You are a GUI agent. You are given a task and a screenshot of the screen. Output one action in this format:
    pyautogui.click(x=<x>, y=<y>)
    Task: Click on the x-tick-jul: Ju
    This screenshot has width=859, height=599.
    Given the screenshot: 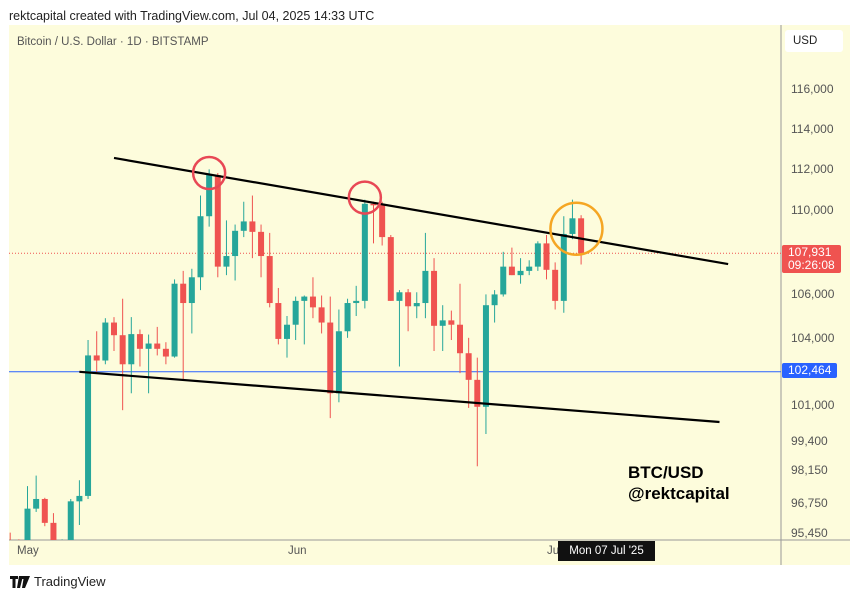 What is the action you would take?
    pyautogui.click(x=553, y=551)
    